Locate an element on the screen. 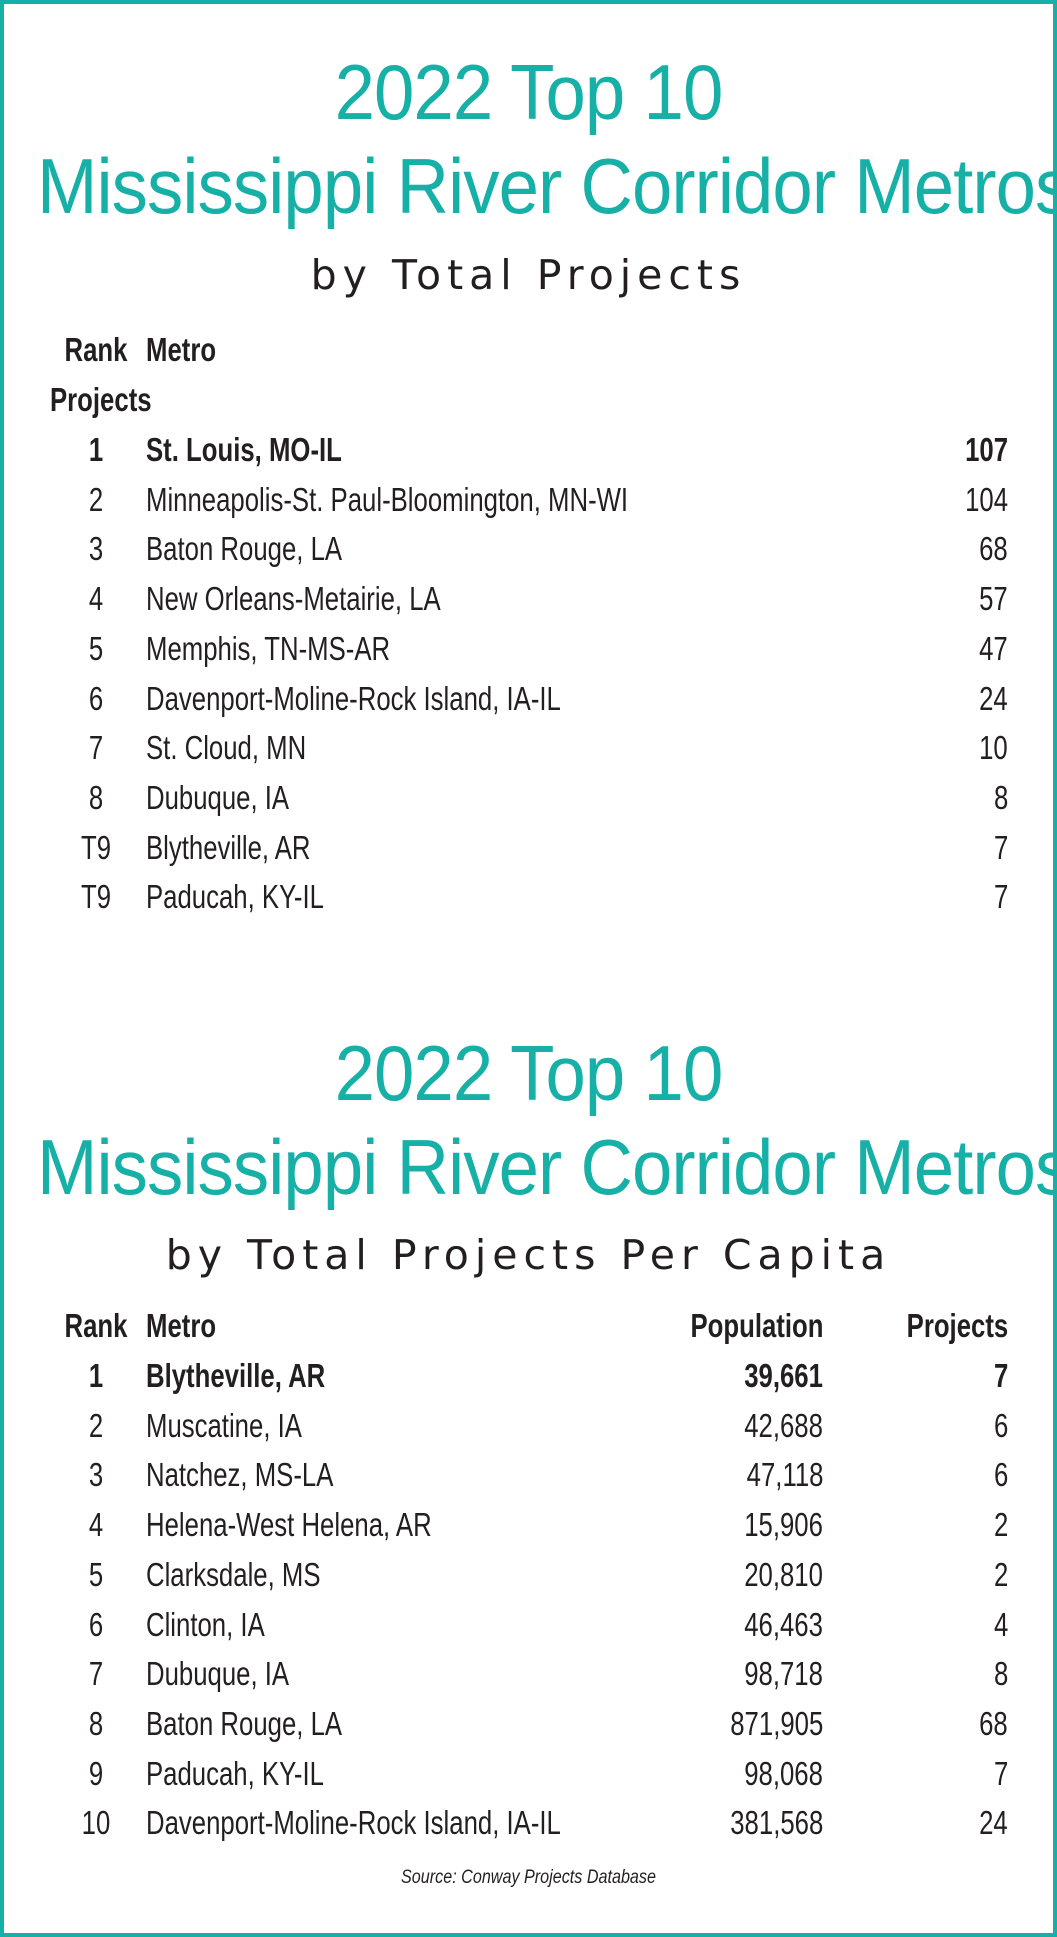 This screenshot has height=1937, width=1057. metro-cell: New Orleans-Metairie, LA is located at coordinates (293, 599).